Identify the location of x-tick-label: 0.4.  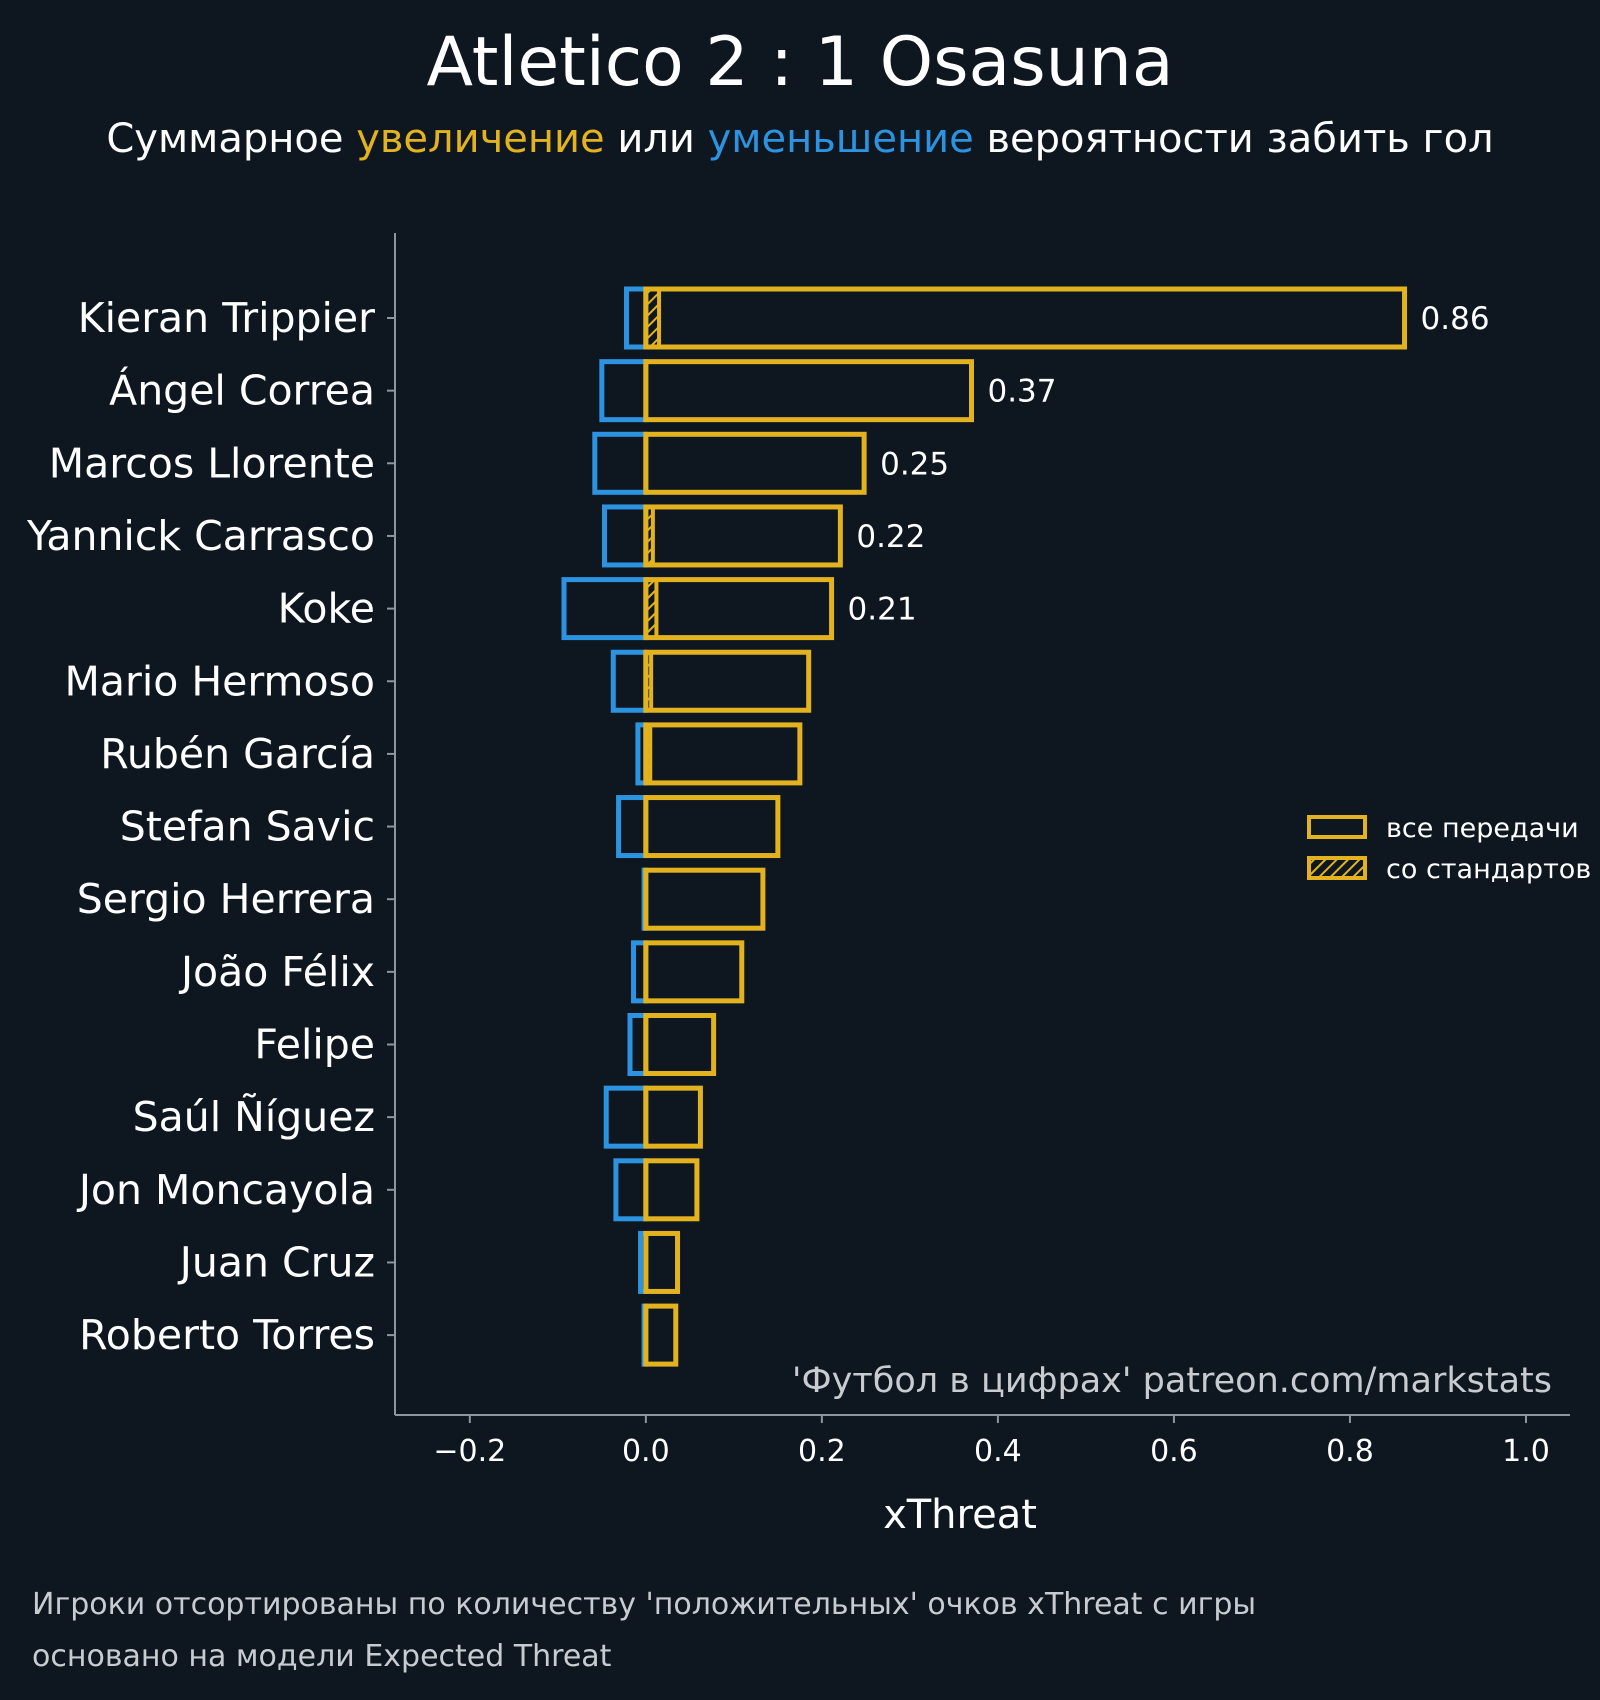
(998, 1451).